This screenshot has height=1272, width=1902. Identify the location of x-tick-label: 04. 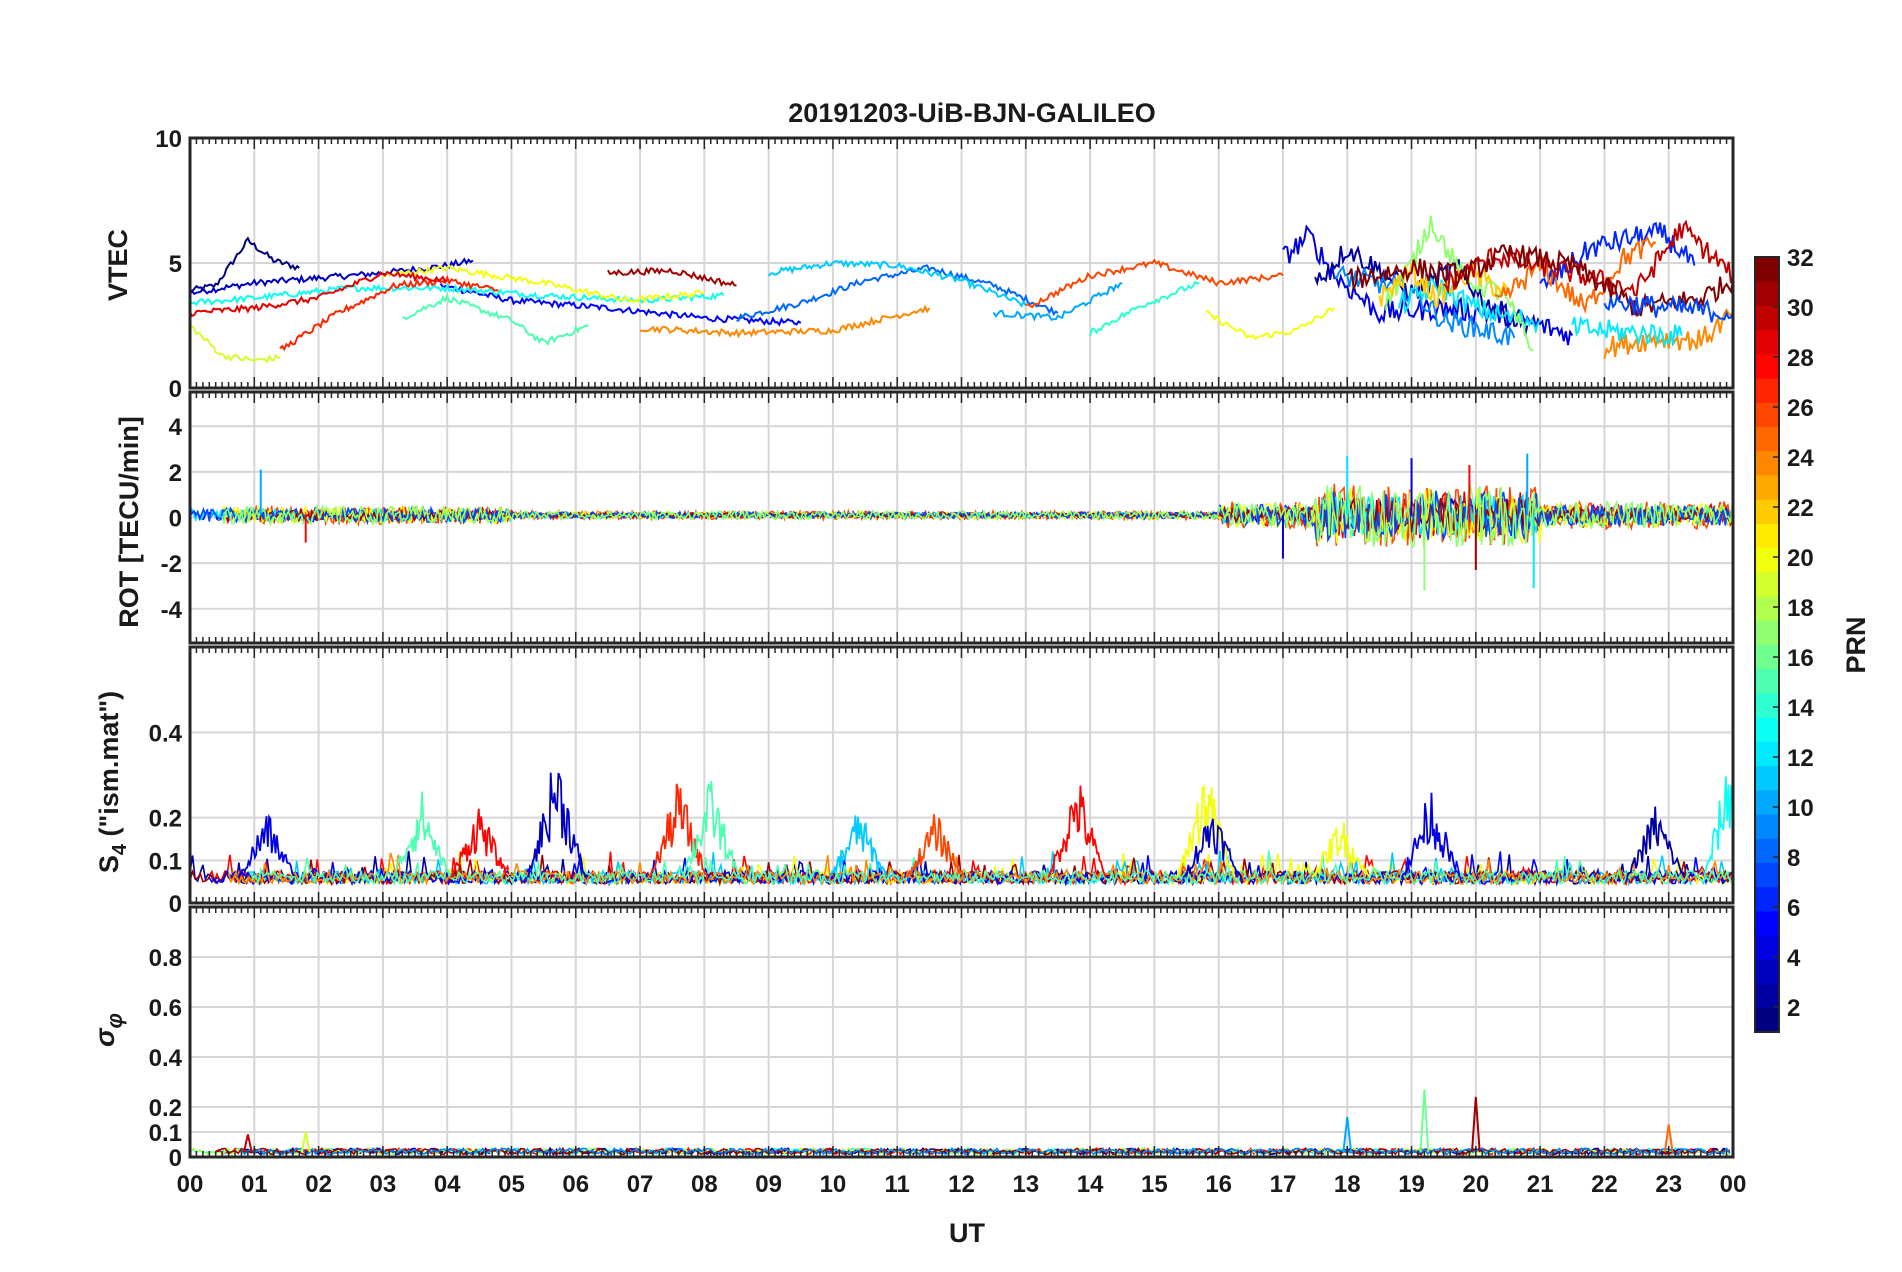
(447, 1184).